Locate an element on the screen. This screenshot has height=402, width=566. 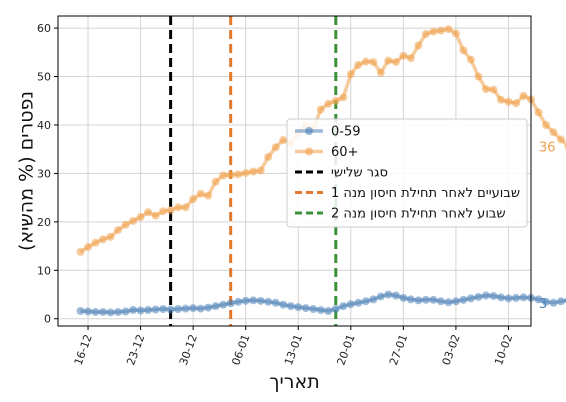
x-tick-label: 23-12 is located at coordinates (135, 350).